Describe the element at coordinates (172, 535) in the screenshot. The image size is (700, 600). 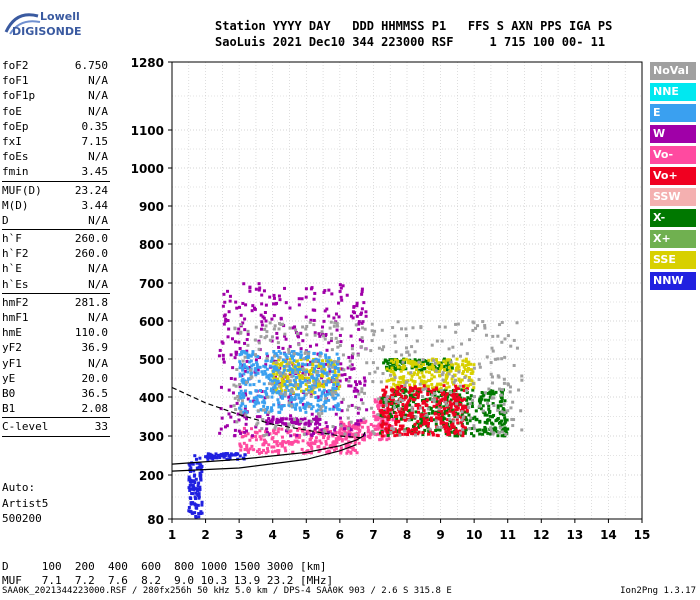
I see `x-tick-label: 1` at that location.